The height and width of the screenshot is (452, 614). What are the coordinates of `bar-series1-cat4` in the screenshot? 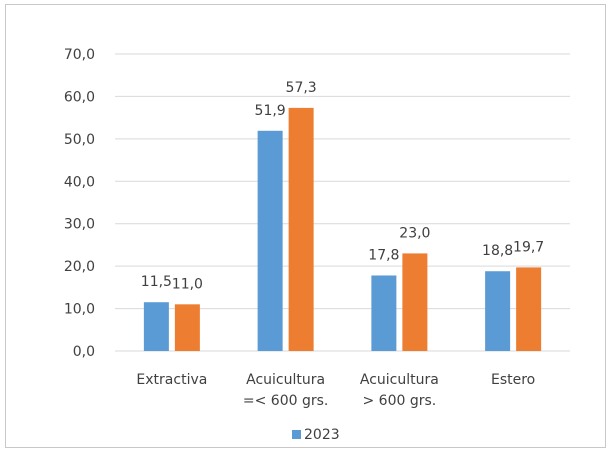 It's located at (498, 311).